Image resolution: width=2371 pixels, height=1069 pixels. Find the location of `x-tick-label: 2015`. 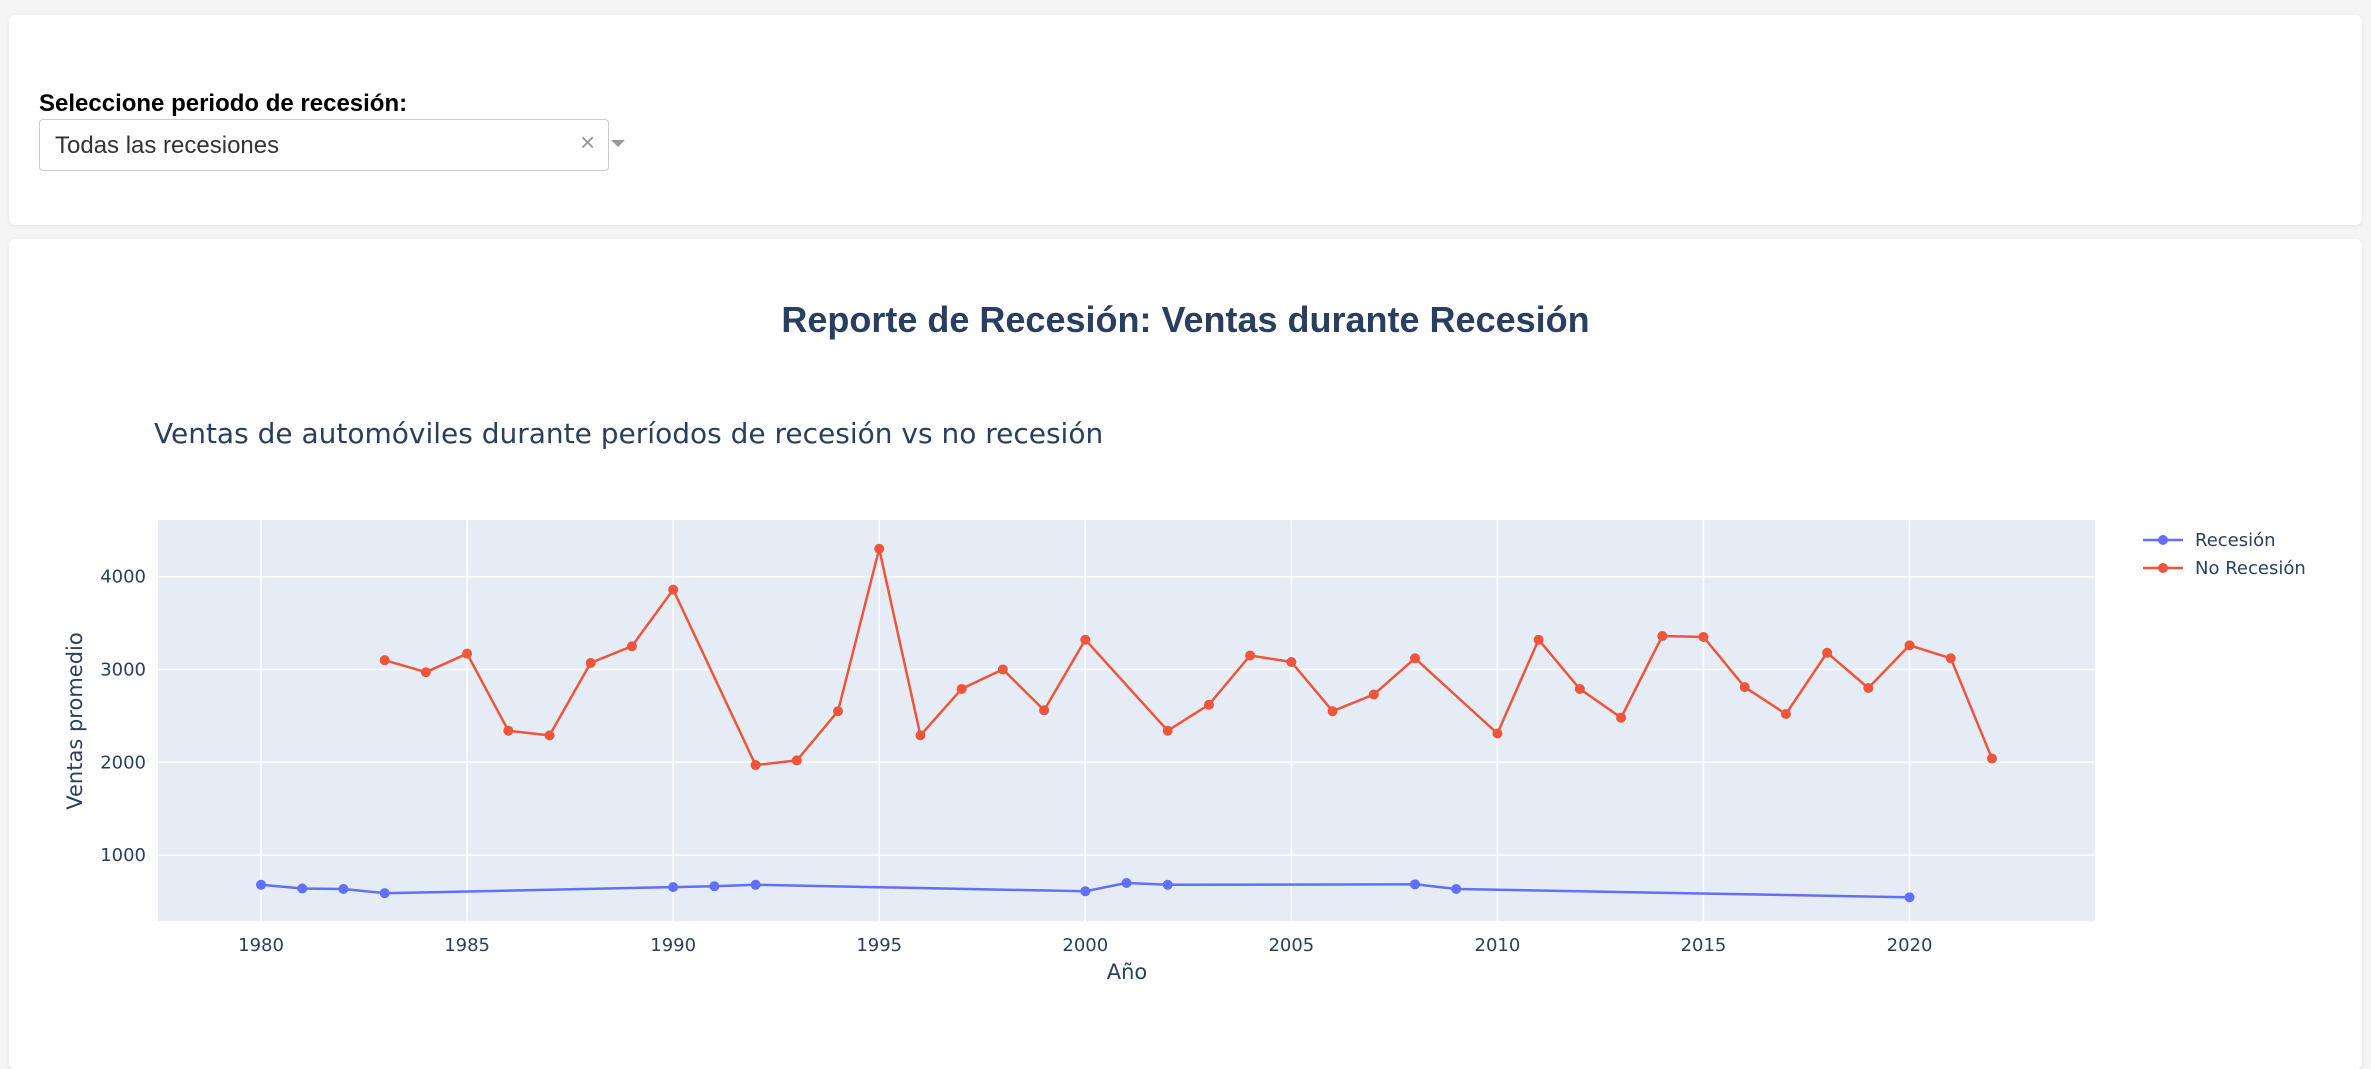

x-tick-label: 2015 is located at coordinates (1704, 945).